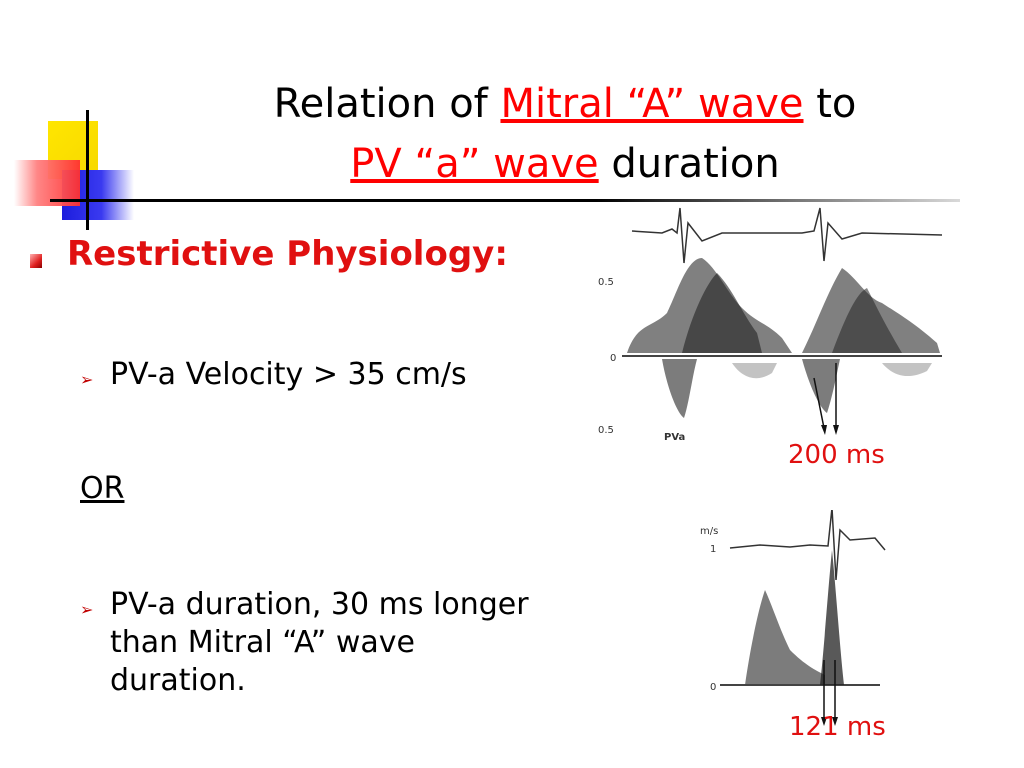 This screenshot has width=1024, height=768. What do you see at coordinates (47, 183) in the screenshot?
I see `decor-red-square` at bounding box center [47, 183].